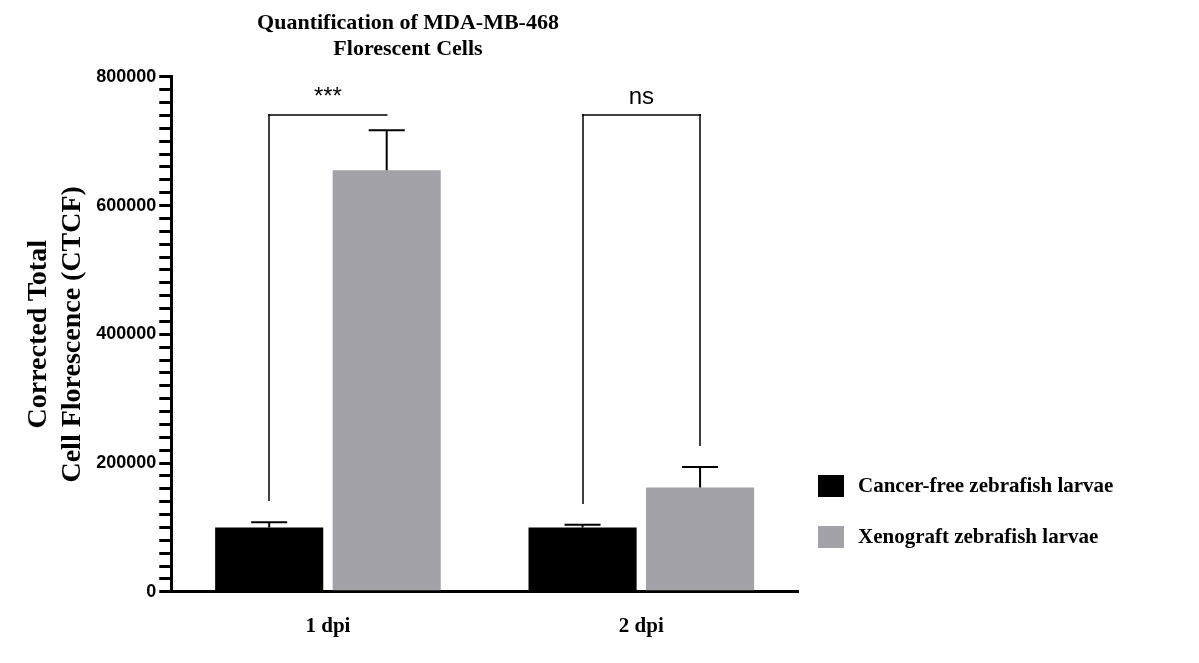  I want to click on y-tick-label: 800000, so click(126, 75).